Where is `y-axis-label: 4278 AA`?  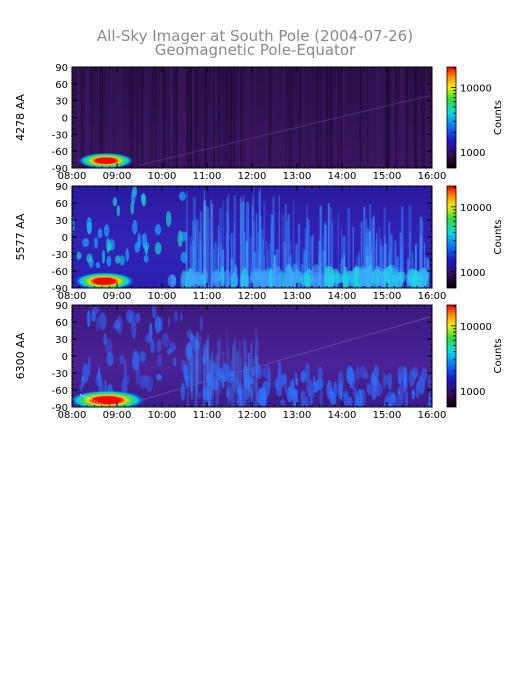
y-axis-label: 4278 AA is located at coordinates (20, 117).